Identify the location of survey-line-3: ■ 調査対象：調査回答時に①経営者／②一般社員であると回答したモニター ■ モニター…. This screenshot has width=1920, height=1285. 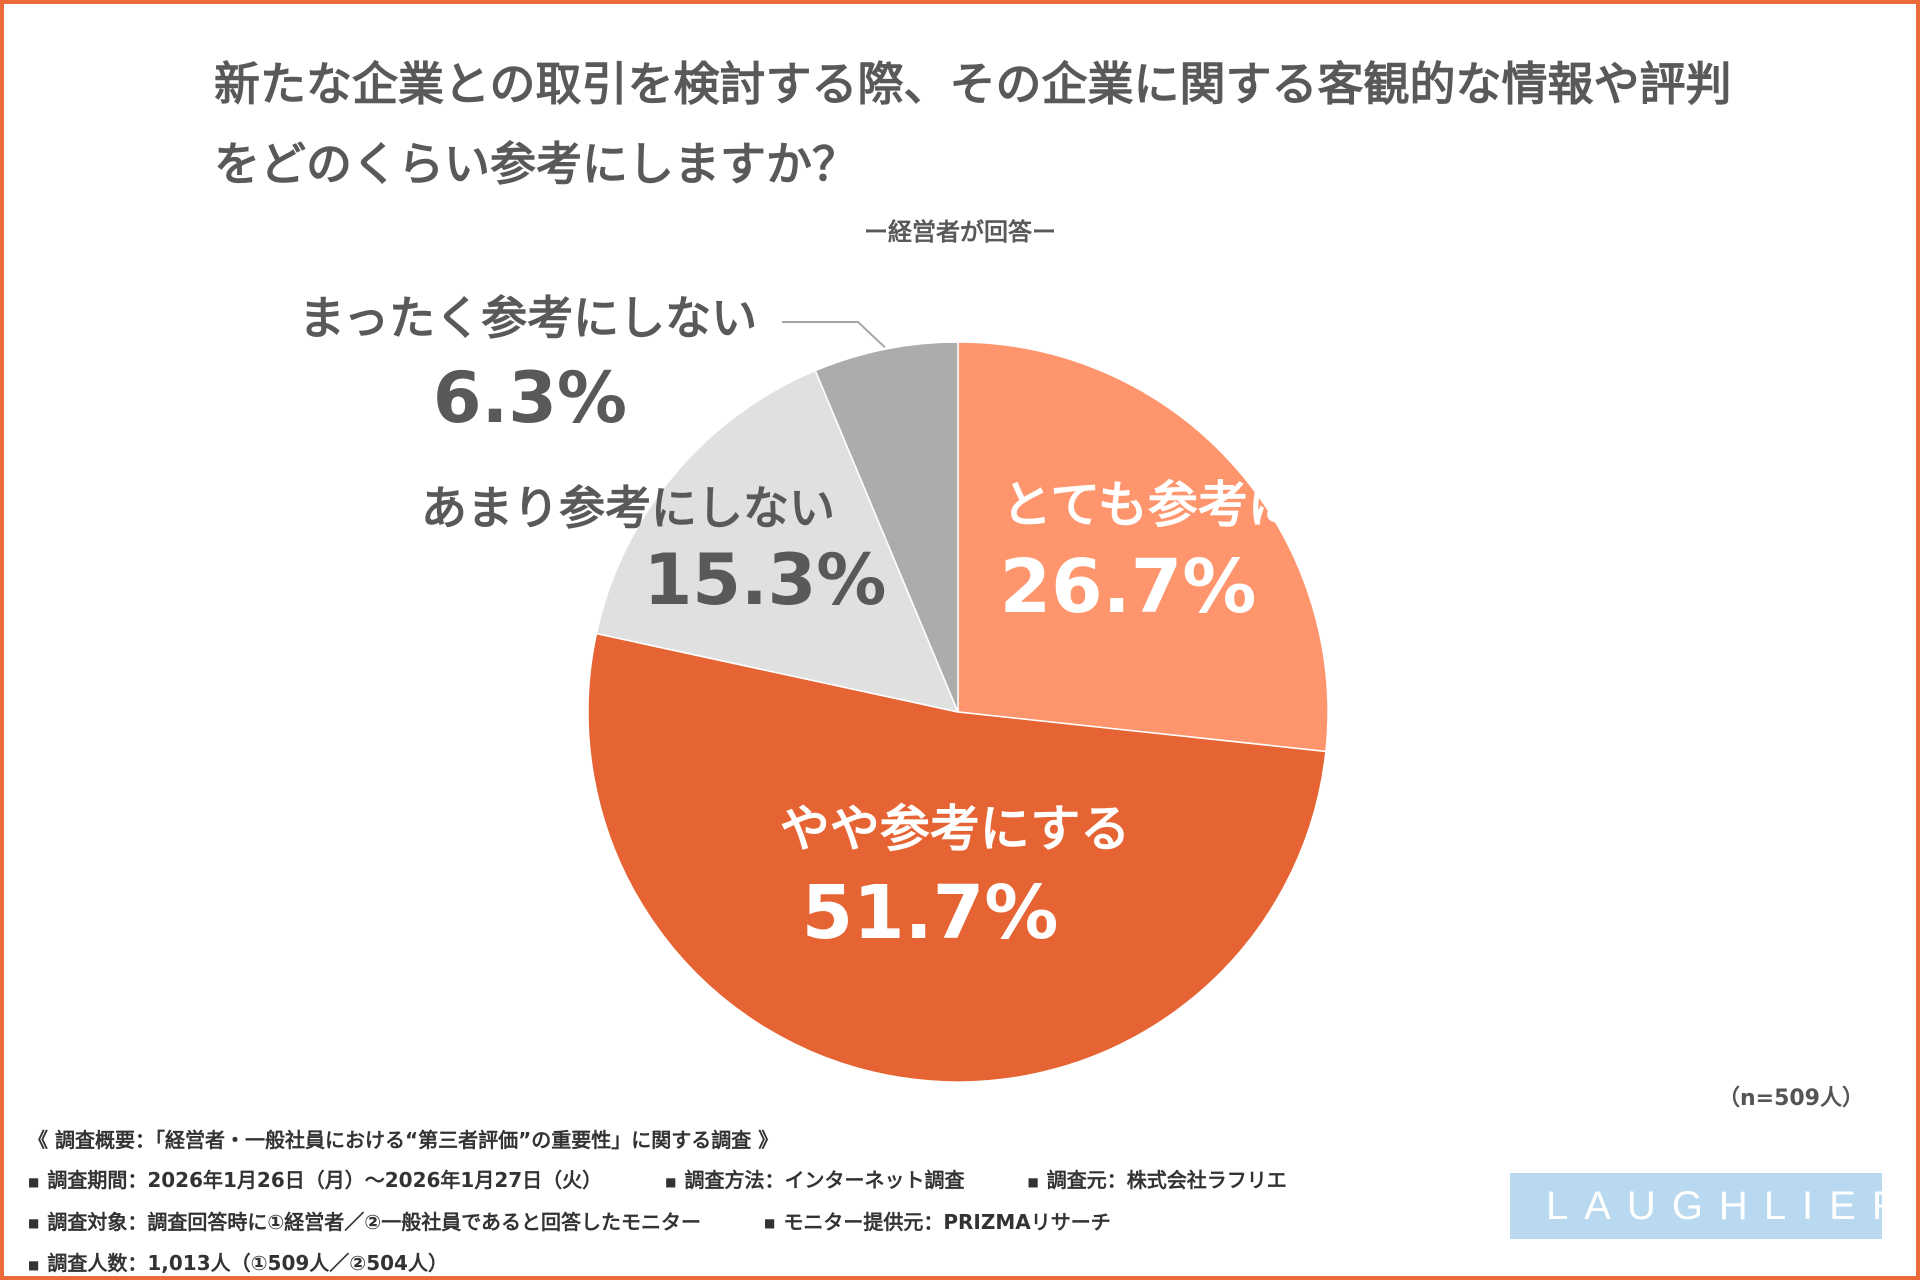
(768, 1223).